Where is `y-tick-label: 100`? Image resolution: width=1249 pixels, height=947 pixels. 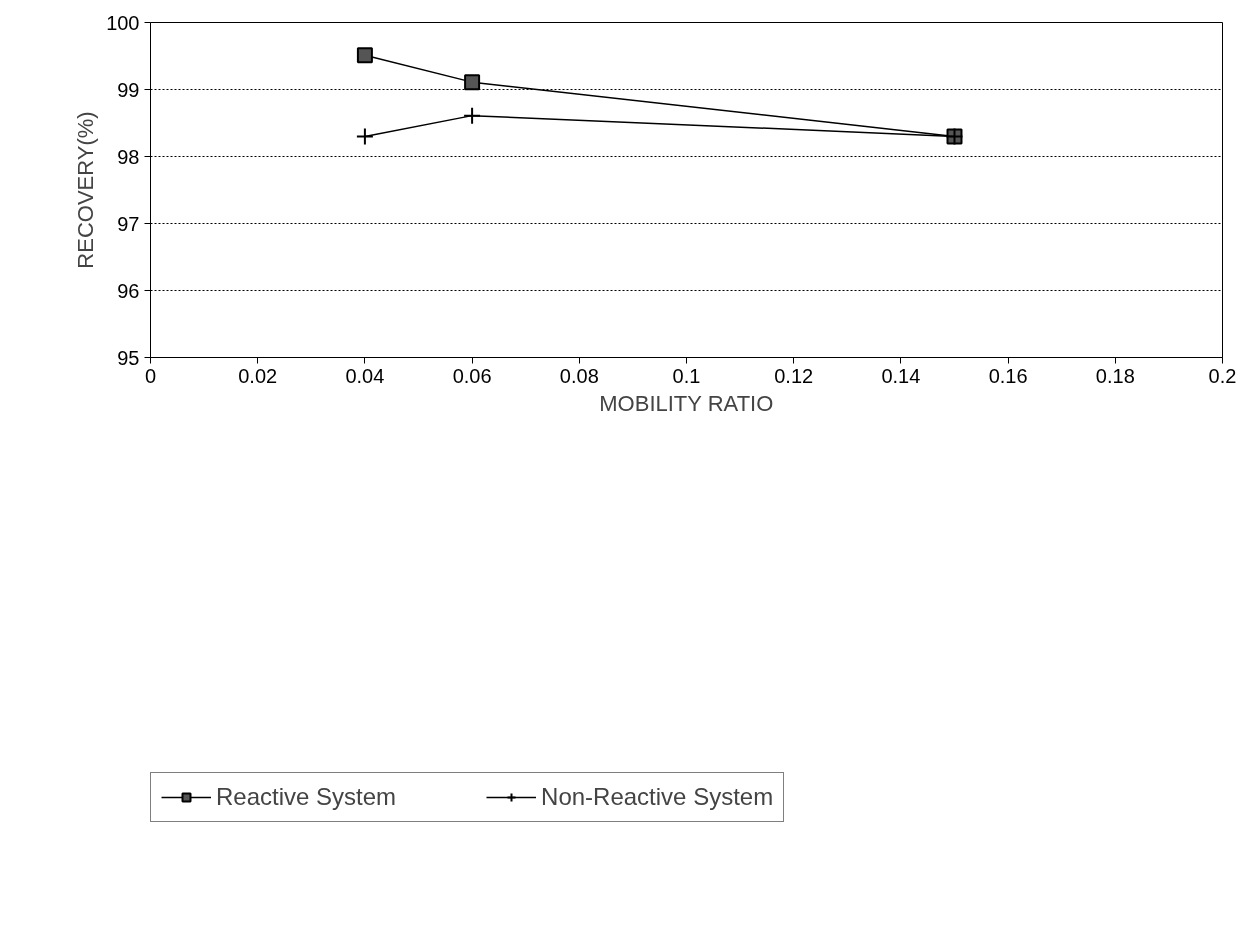 y-tick-label: 100 is located at coordinates (123, 22).